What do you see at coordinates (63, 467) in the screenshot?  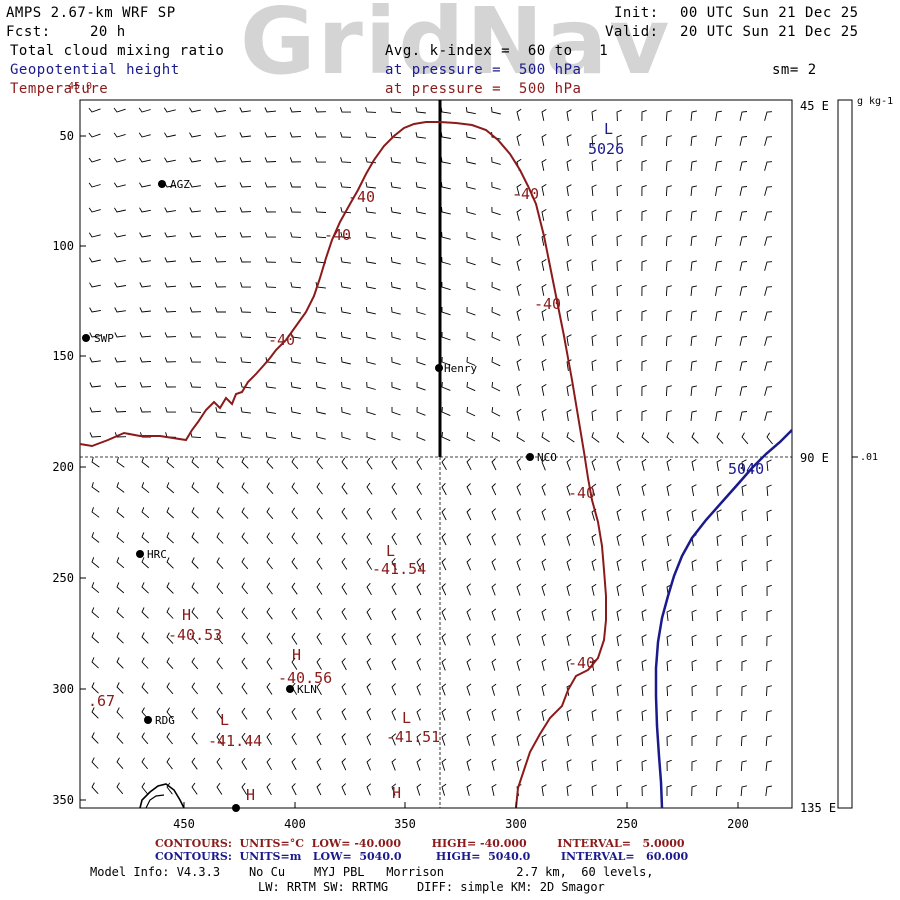 I see `y-tick-label: 200` at bounding box center [63, 467].